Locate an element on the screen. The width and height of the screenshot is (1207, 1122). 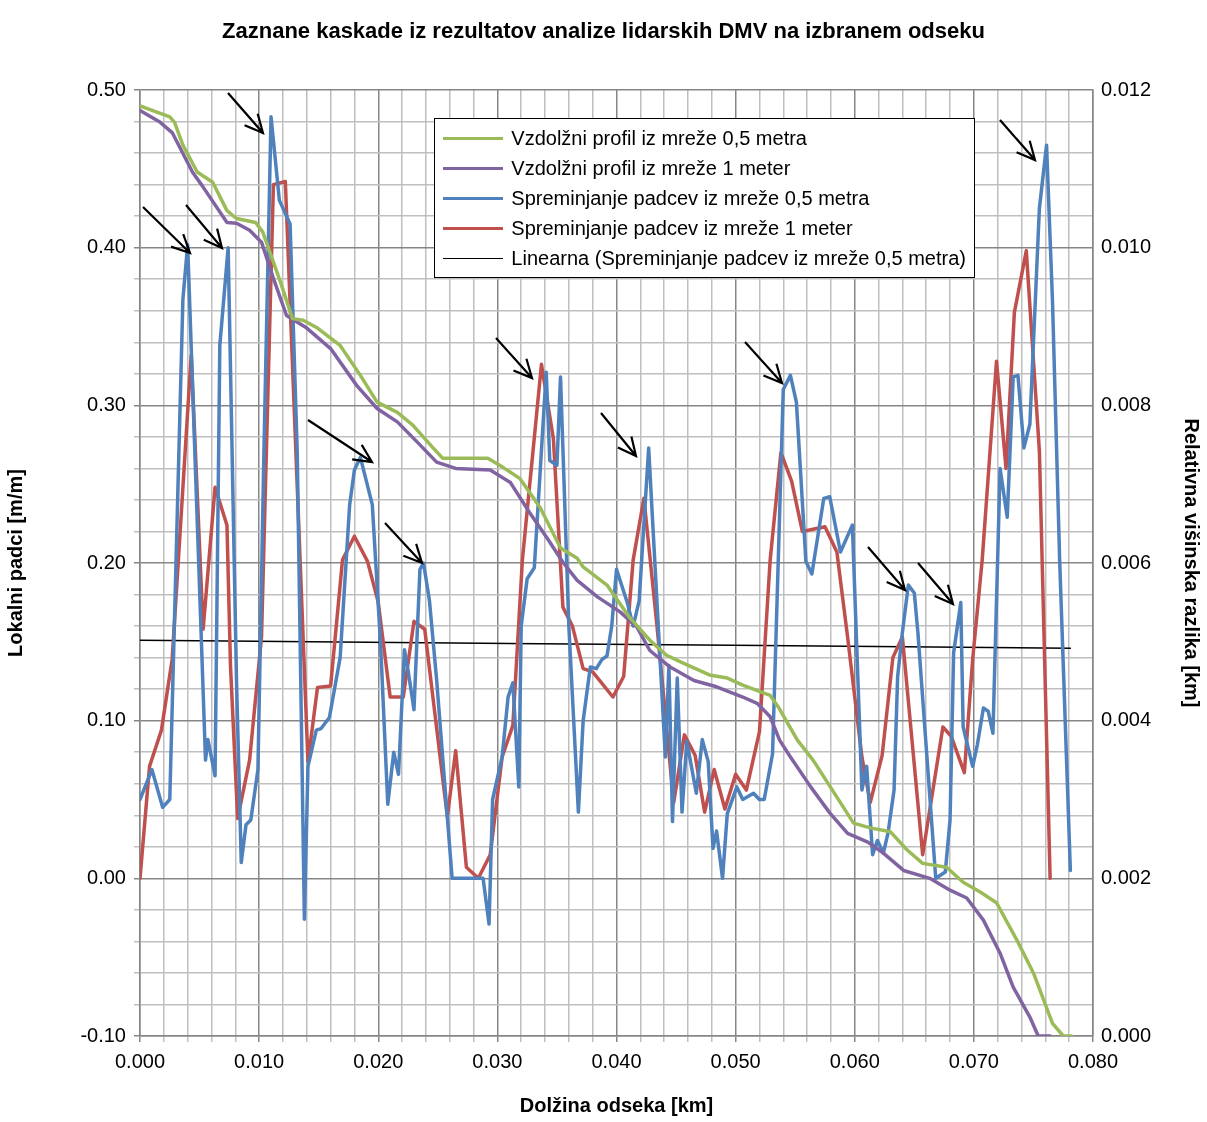
y-tick-label: 0.20 is located at coordinates (106, 561).